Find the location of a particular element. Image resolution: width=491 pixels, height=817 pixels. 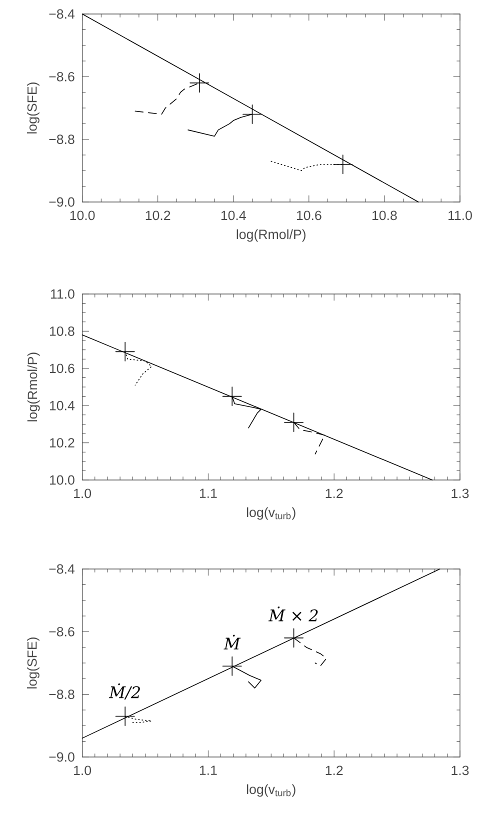

x-axis-title: log(Rmol/P) is located at coordinates (271, 235).